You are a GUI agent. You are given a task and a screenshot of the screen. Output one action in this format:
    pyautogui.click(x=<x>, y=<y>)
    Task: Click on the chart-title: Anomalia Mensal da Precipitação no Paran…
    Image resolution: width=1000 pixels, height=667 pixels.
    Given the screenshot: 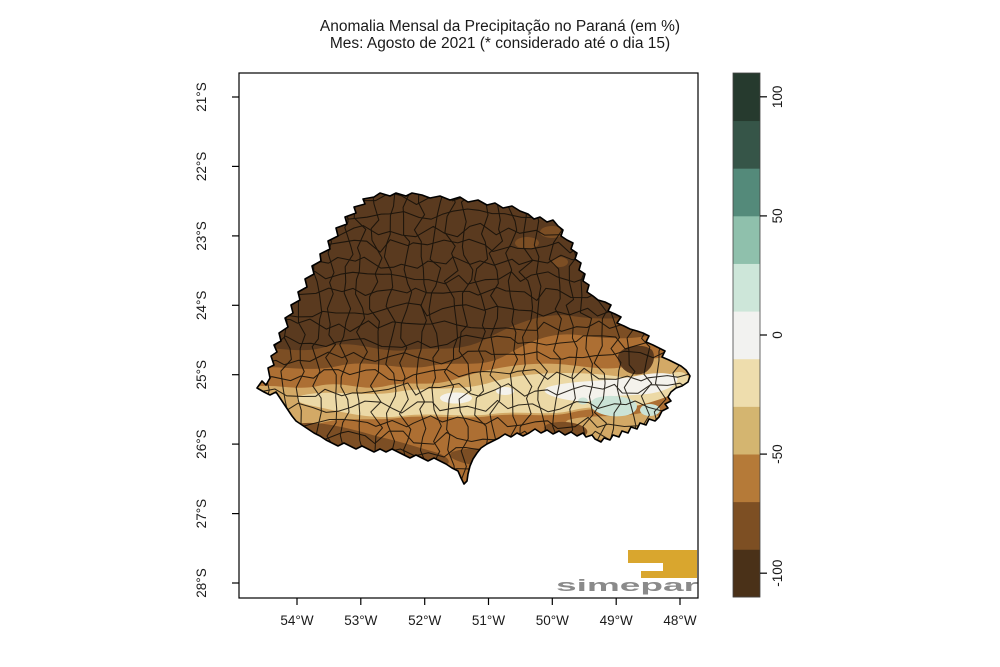 What is the action you would take?
    pyautogui.click(x=500, y=26)
    